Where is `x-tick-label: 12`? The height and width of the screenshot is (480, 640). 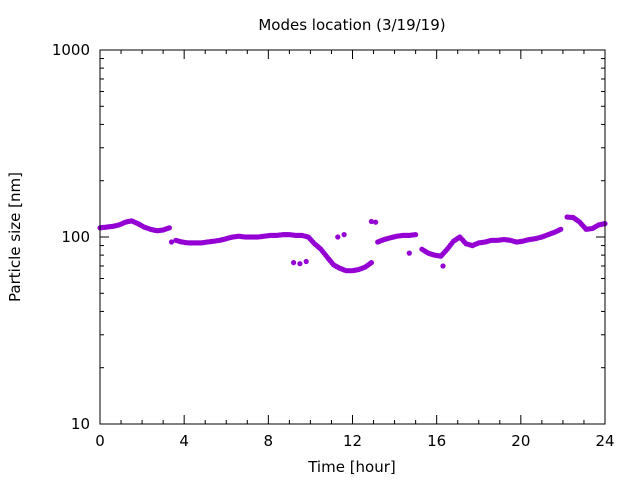 x-tick-label: 12 is located at coordinates (352, 441).